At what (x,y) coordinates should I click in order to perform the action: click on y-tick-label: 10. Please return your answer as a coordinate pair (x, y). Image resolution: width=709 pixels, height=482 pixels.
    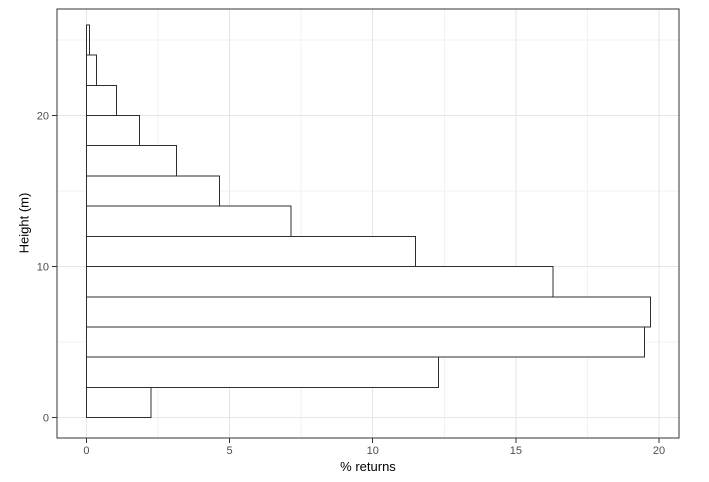
    Looking at the image, I should click on (43, 268).